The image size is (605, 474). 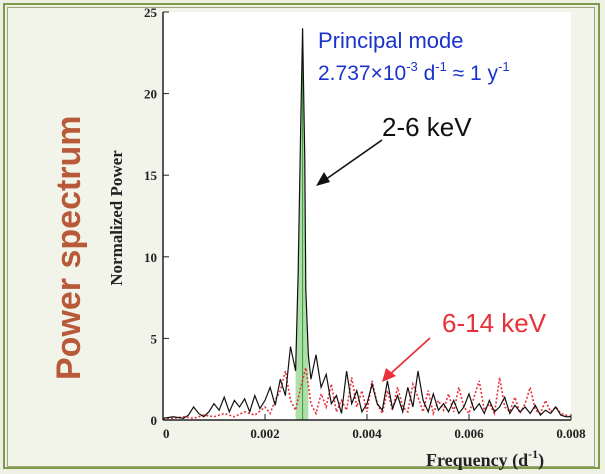 I want to click on principal-mode-fill, so click(x=302, y=224).